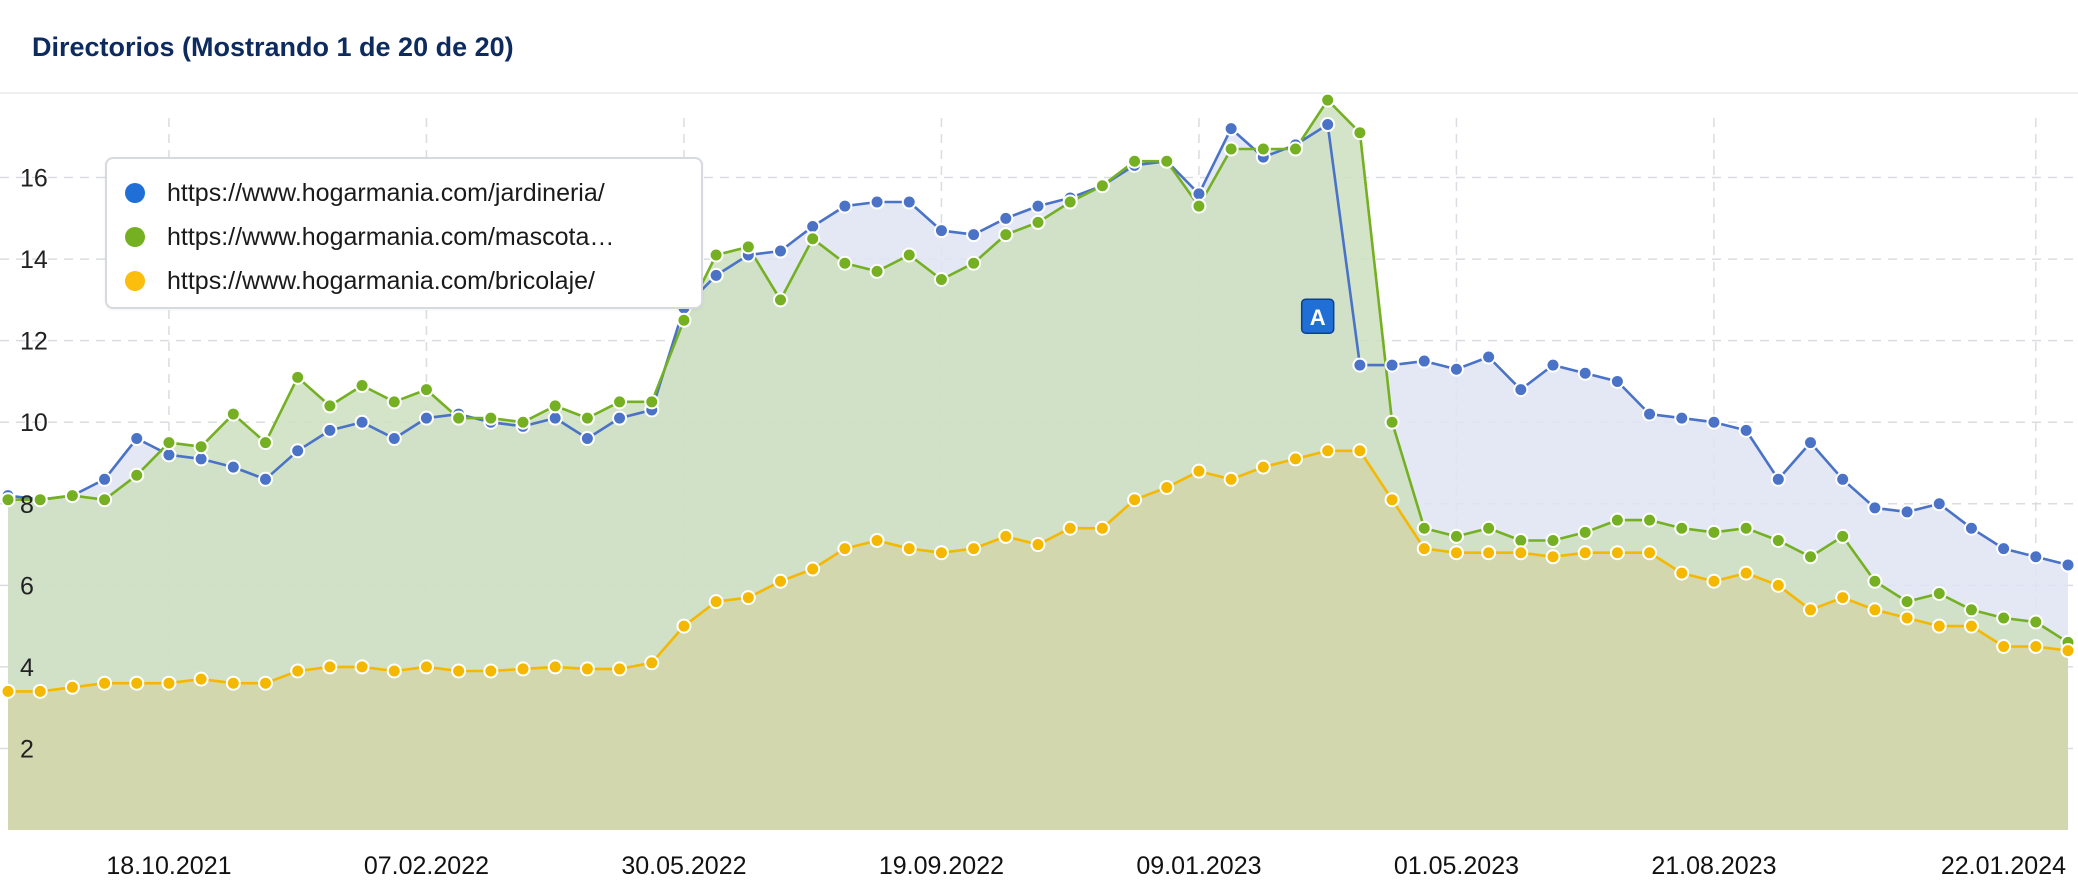 This screenshot has height=896, width=2078. Describe the element at coordinates (34, 260) in the screenshot. I see `y-tick-label: 14` at that location.